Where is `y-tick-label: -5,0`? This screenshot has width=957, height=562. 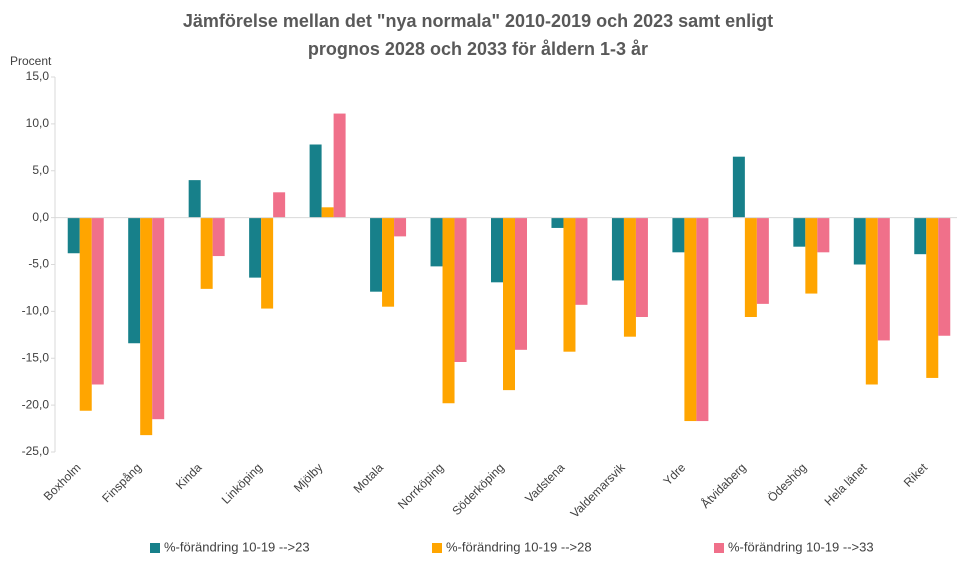 y-tick-label: -5,0 is located at coordinates (38, 264).